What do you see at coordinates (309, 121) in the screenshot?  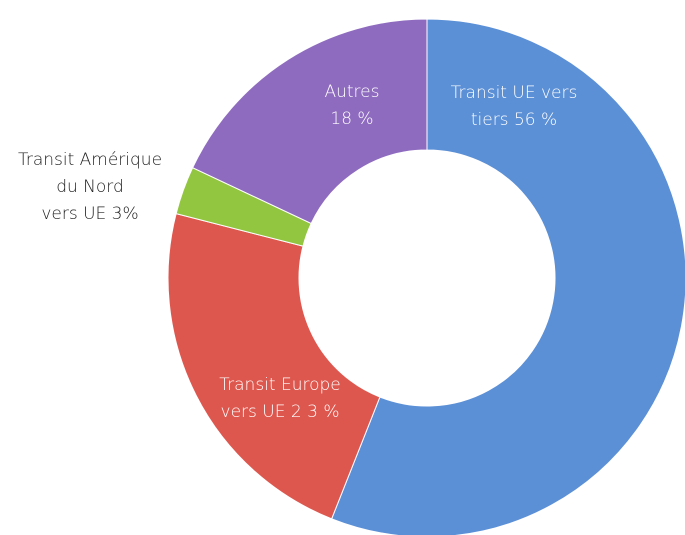 I see `donut-segment` at bounding box center [309, 121].